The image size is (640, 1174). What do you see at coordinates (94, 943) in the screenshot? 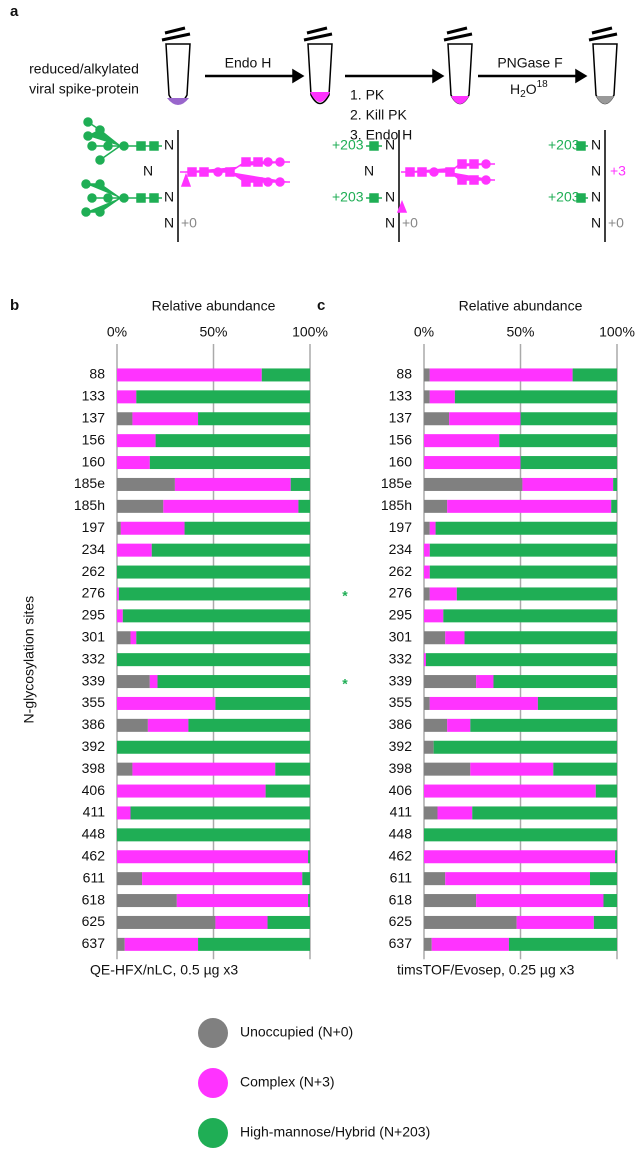
I see `y-tick-label: 637` at bounding box center [94, 943].